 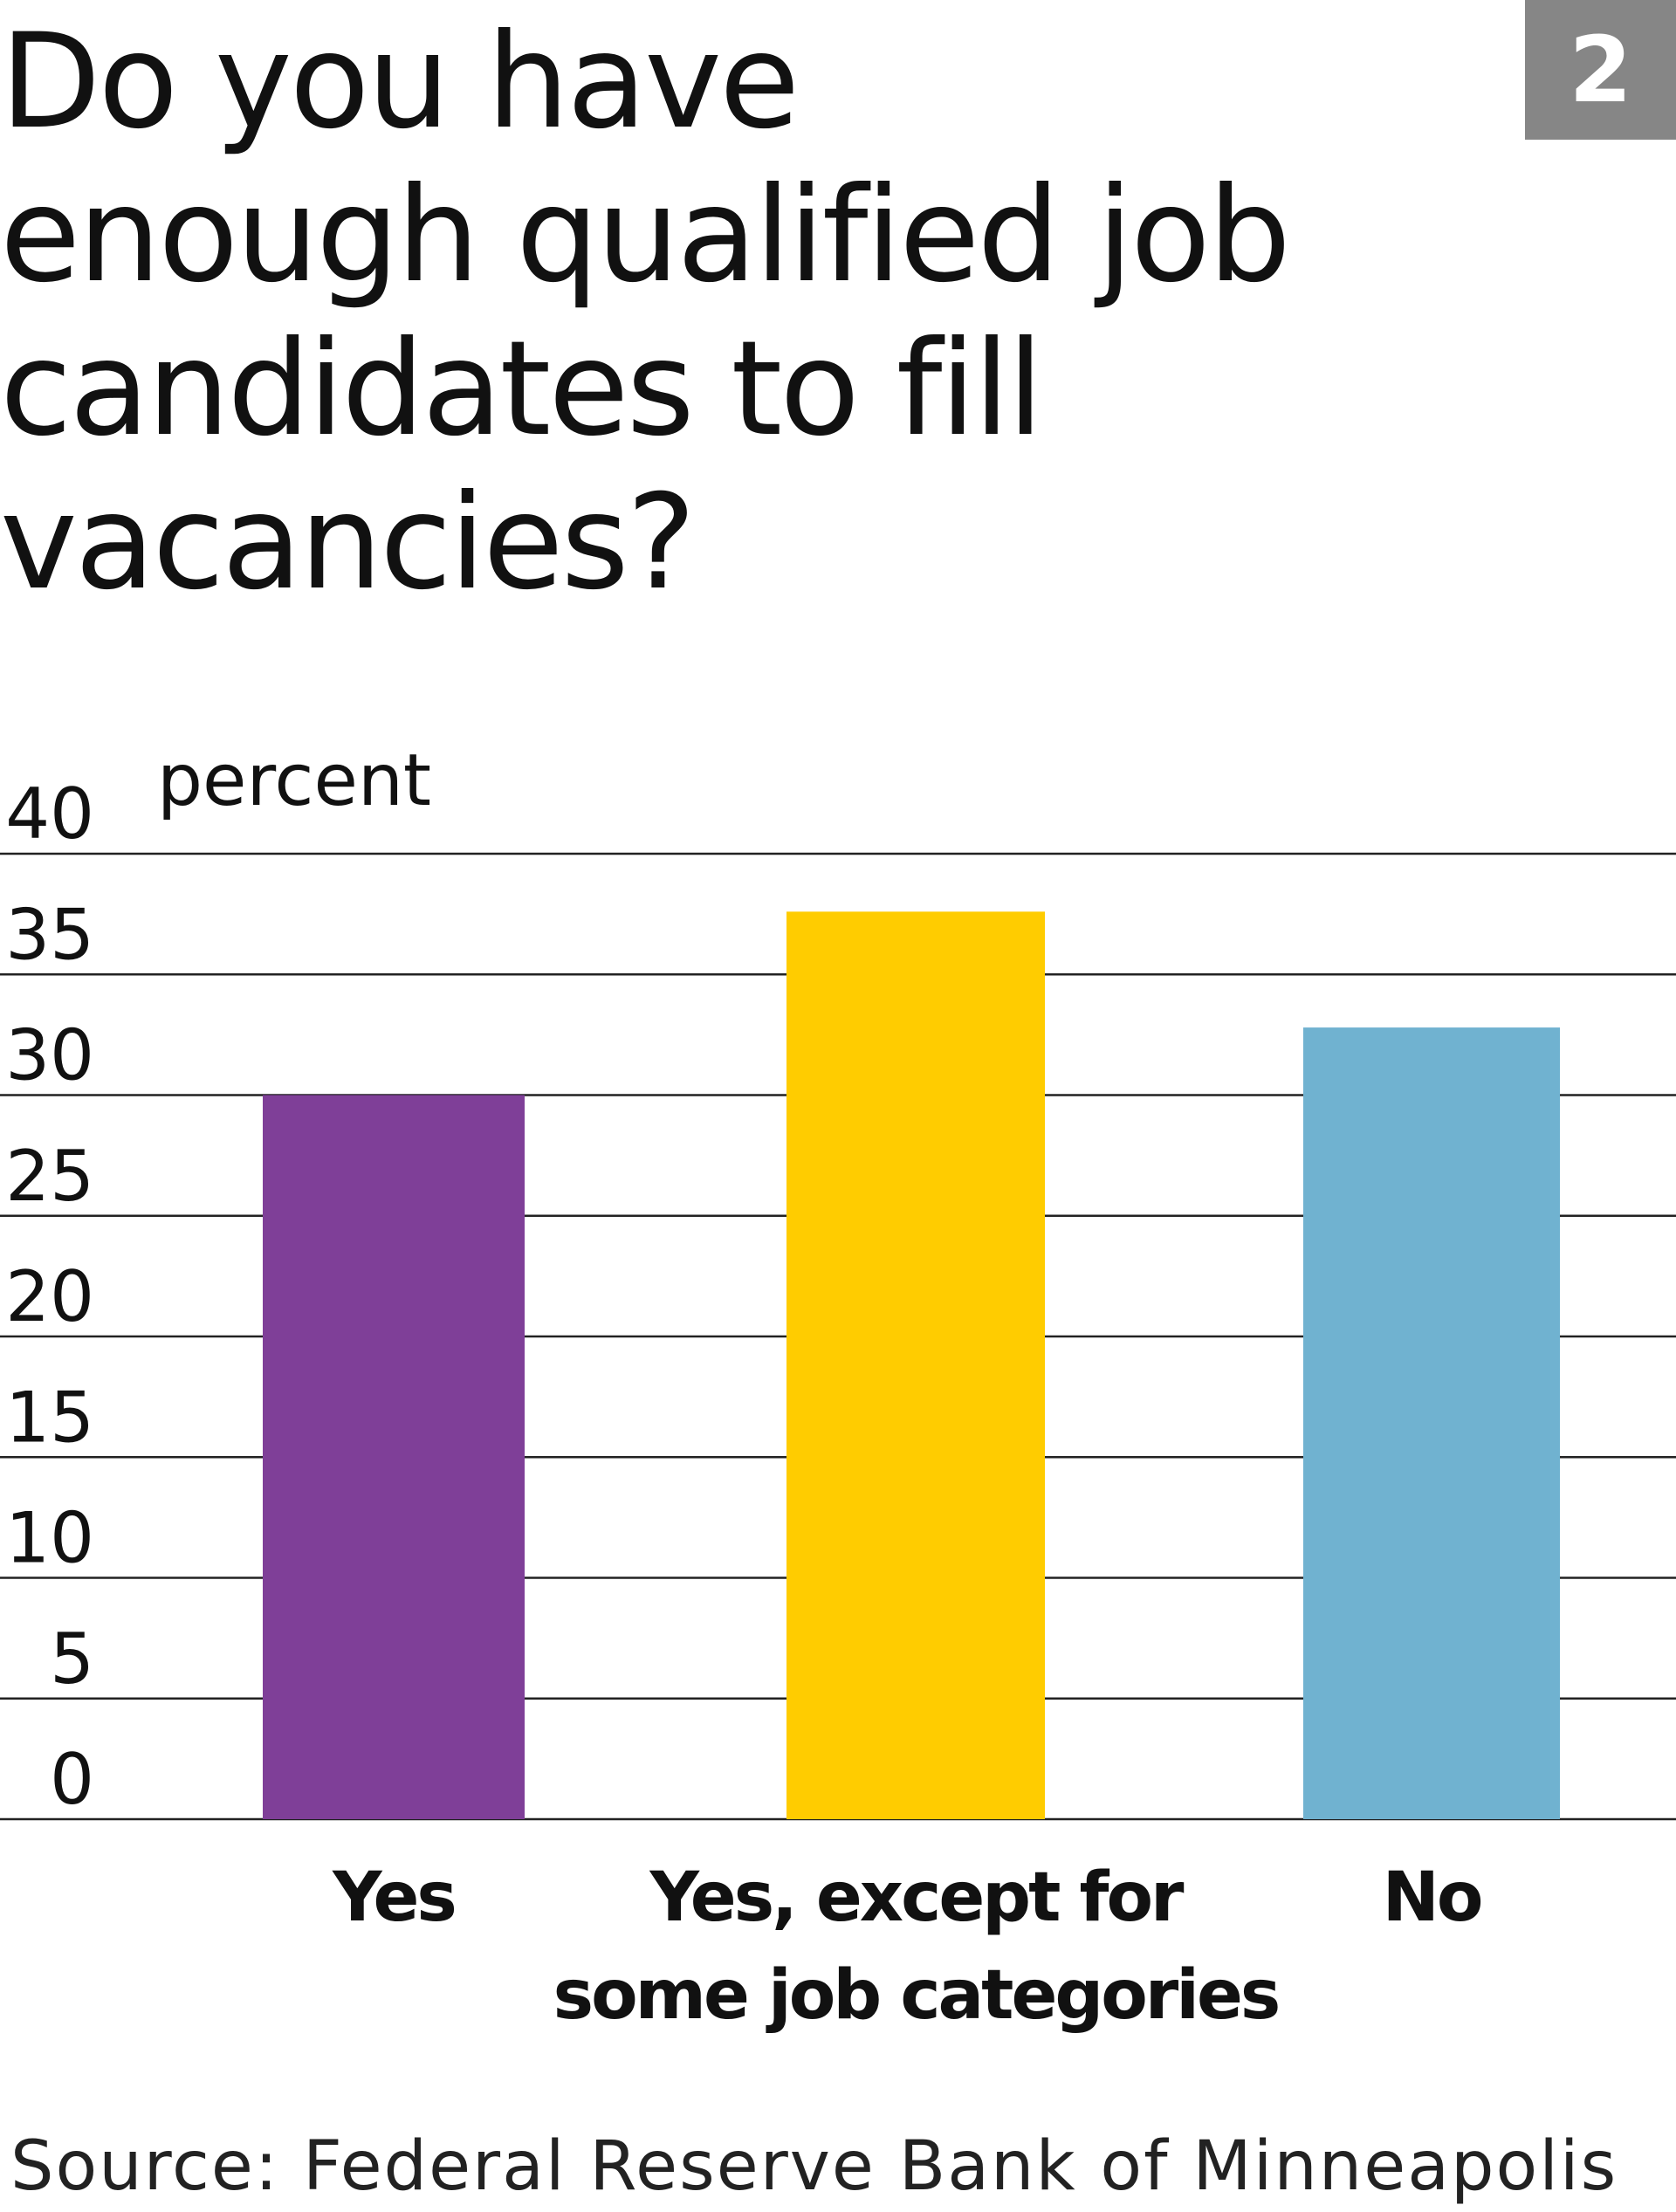 What do you see at coordinates (908, 1947) in the screenshot?
I see `category-labels: Yes Yes, except for some job categories No` at bounding box center [908, 1947].